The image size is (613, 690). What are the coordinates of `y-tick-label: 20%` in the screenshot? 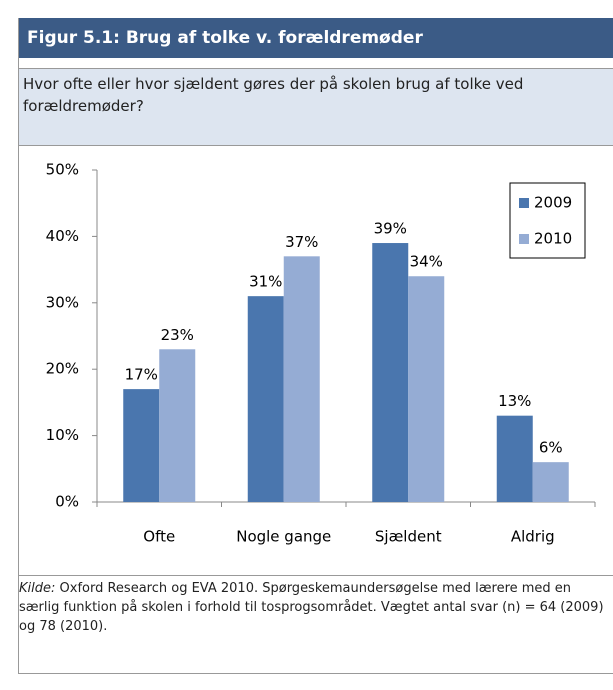 It's located at (62, 369).